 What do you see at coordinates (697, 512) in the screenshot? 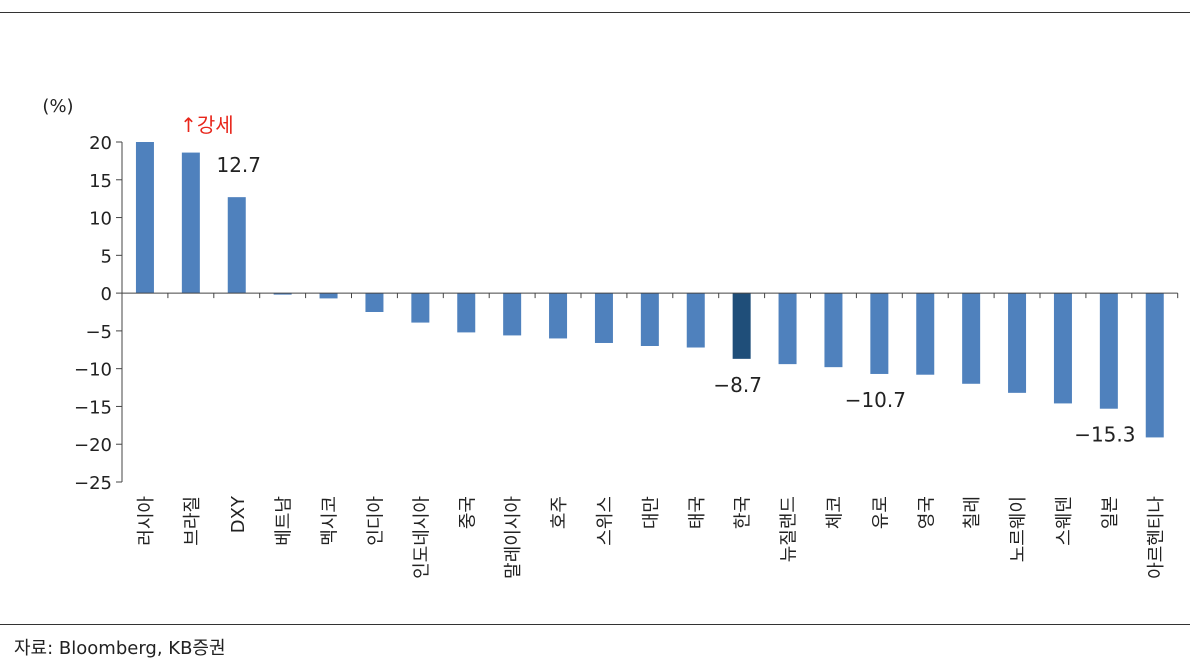
I see `x-tick-label: 태국` at bounding box center [697, 512].